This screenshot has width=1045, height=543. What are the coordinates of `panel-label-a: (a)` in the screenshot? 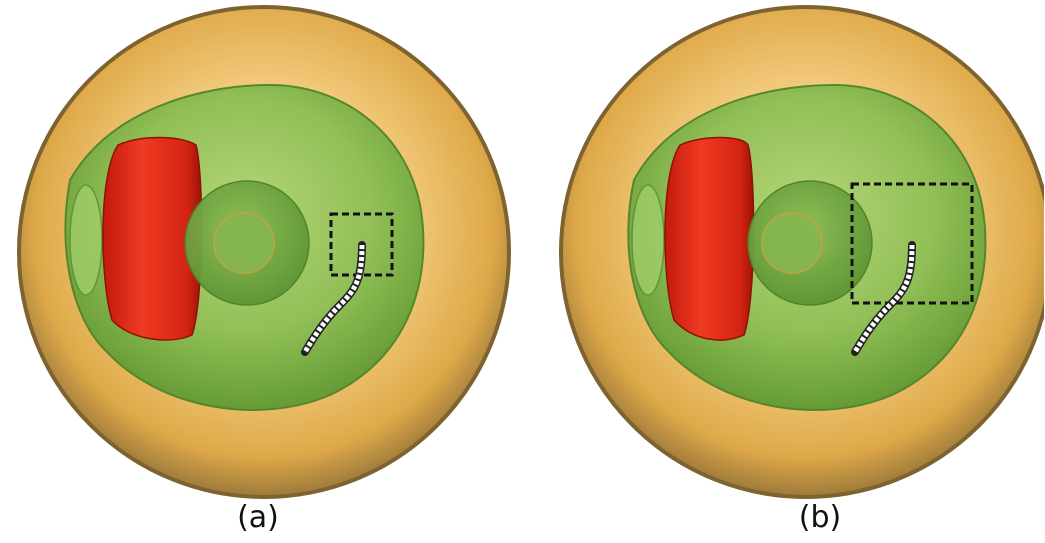 It's located at (258, 517).